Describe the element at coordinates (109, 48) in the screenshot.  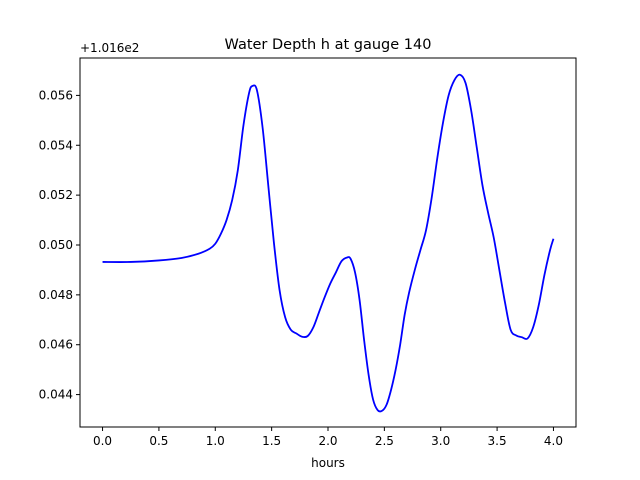
I see `y-offset-label: +1.016e2` at that location.